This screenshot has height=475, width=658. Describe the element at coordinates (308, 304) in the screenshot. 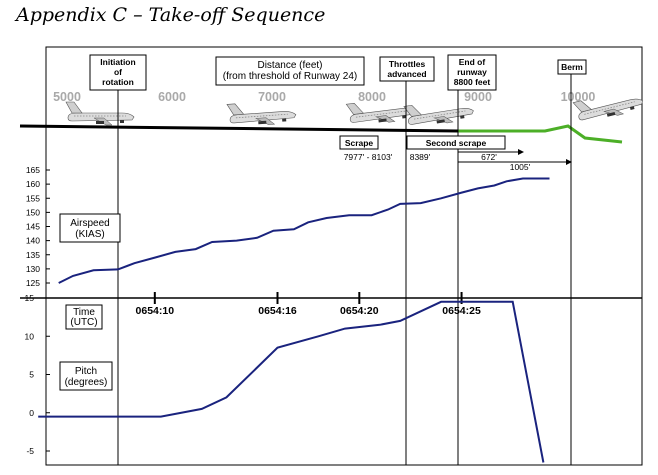

I see `time-axis: 0654:10 0654:16 0654:20 0654:25` at that location.